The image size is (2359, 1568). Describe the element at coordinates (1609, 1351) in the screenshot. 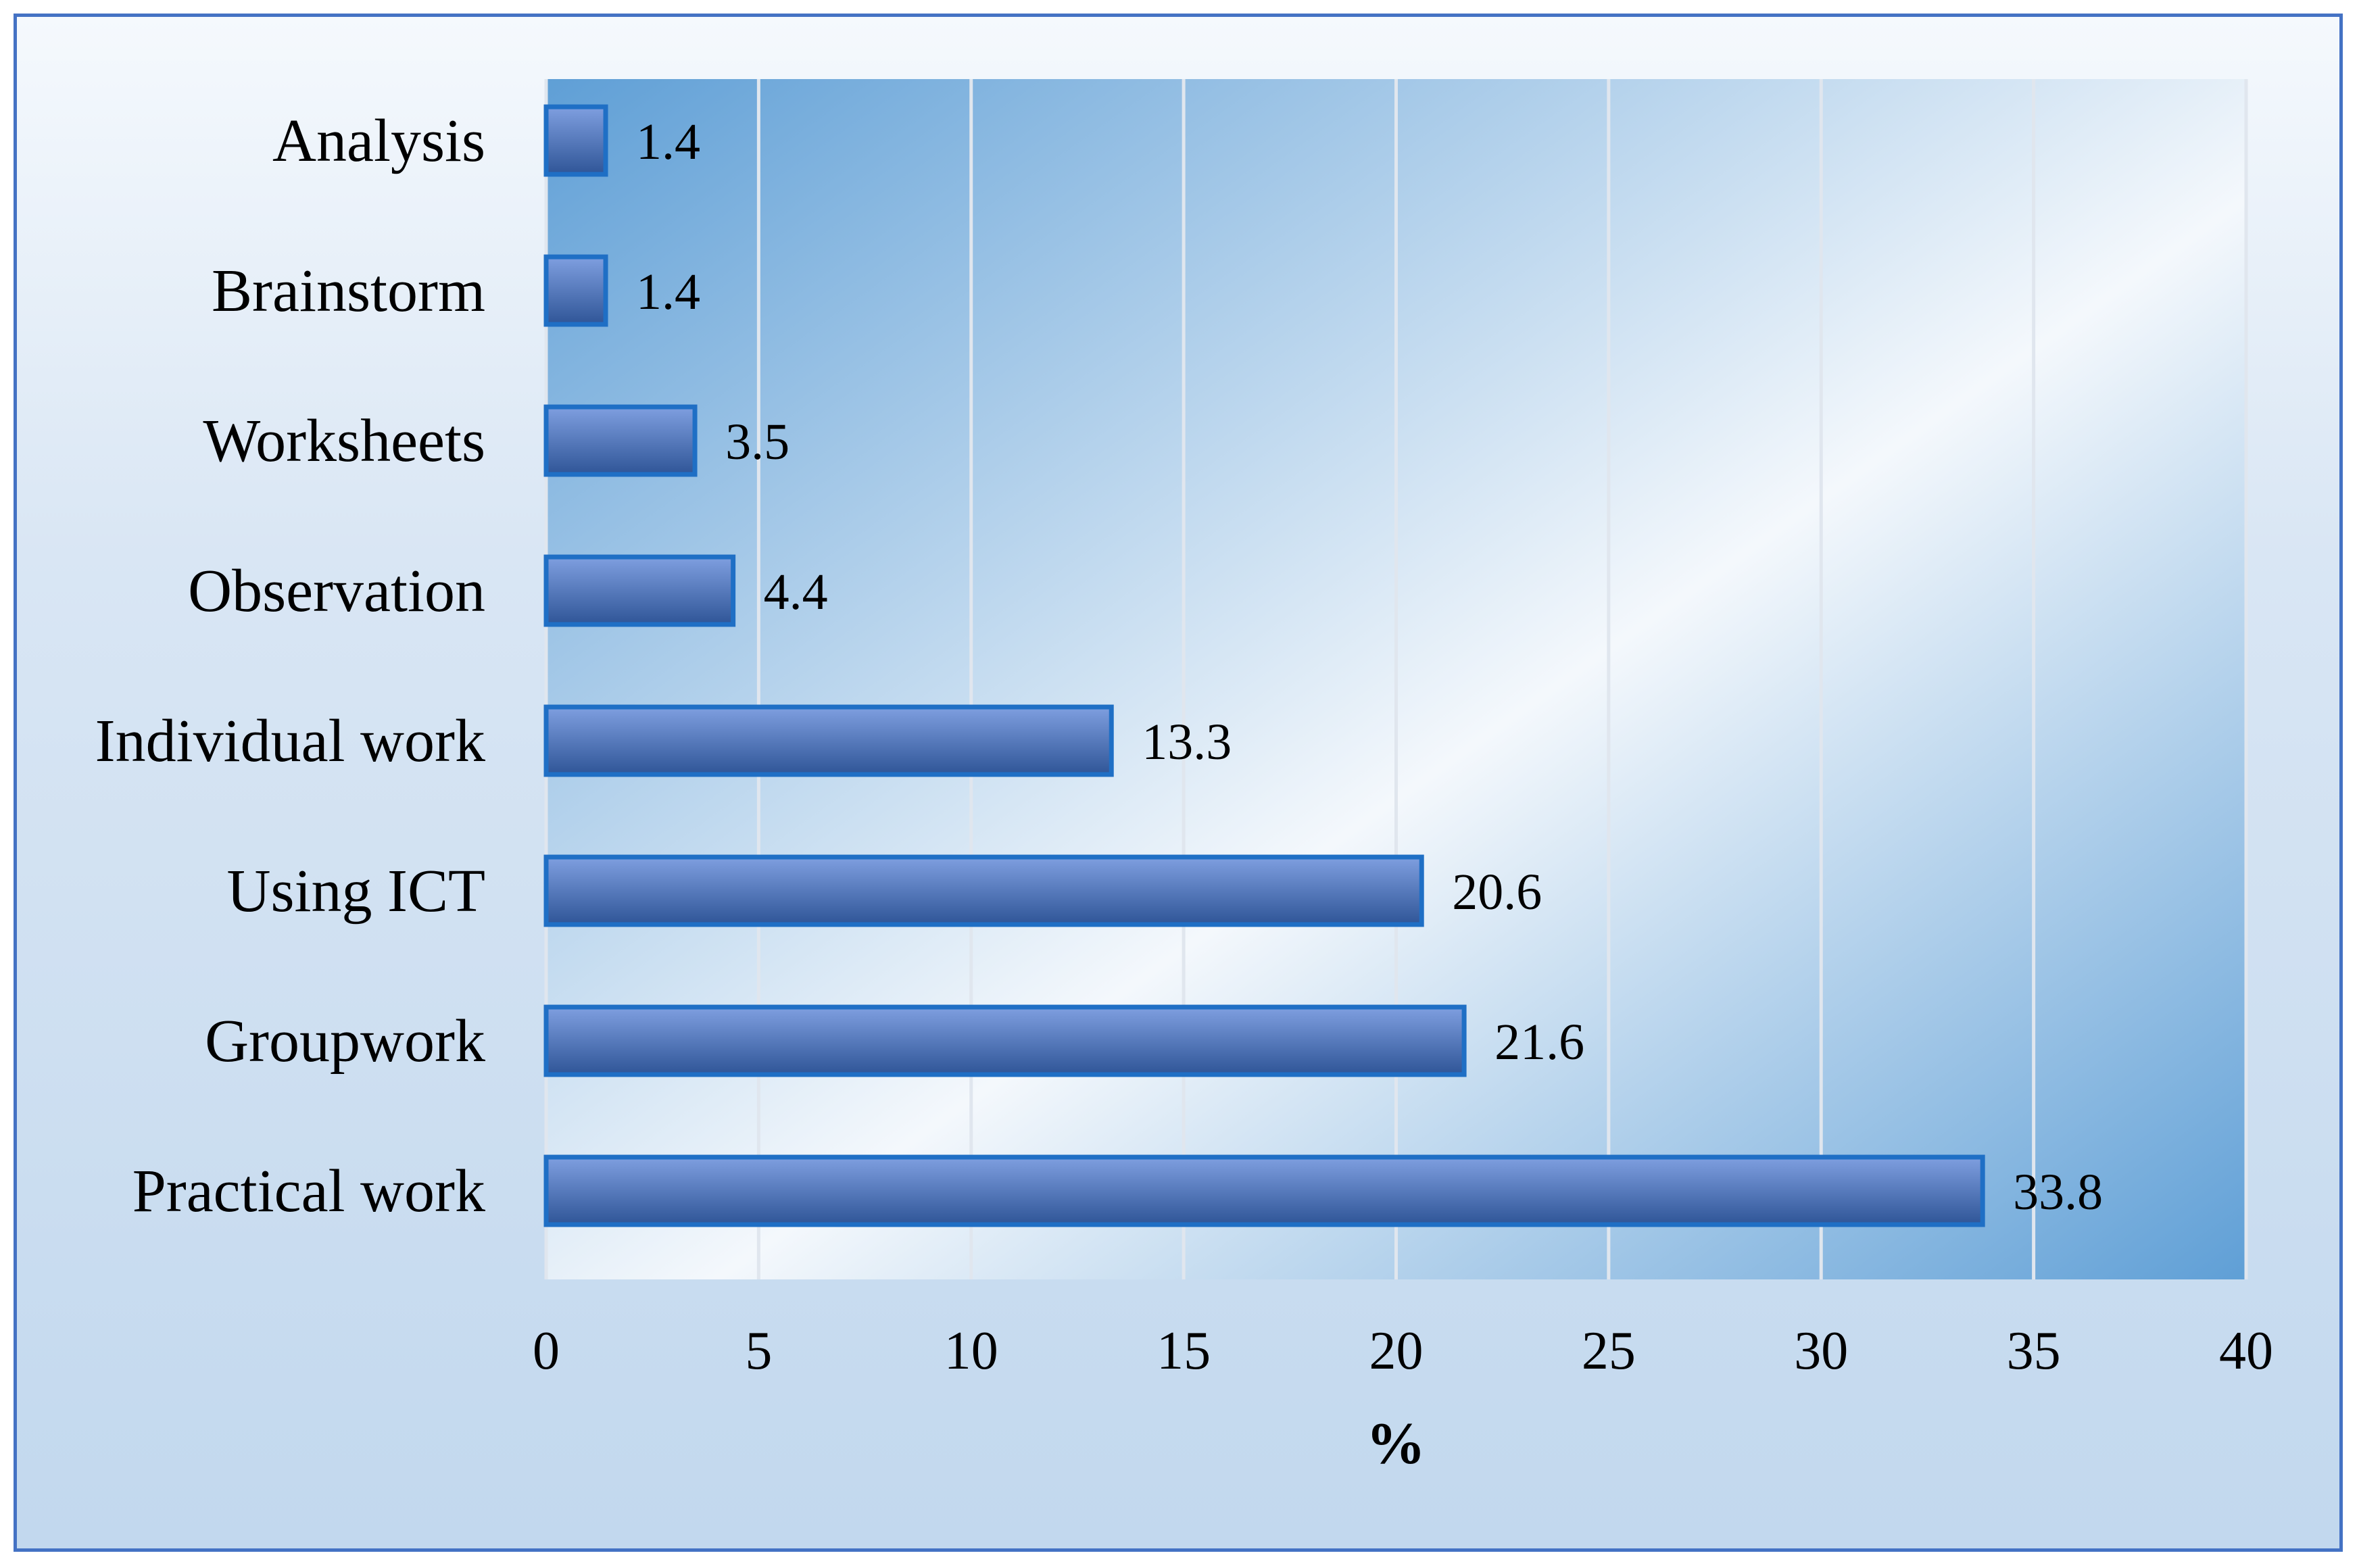

I see `x-tick-label: 25` at that location.